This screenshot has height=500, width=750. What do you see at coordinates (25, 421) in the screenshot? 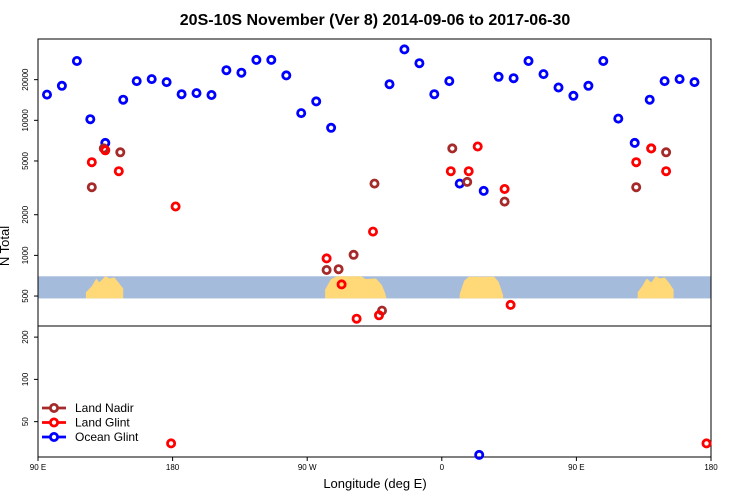
I see `y-lower-tick-label: 50` at bounding box center [25, 421].